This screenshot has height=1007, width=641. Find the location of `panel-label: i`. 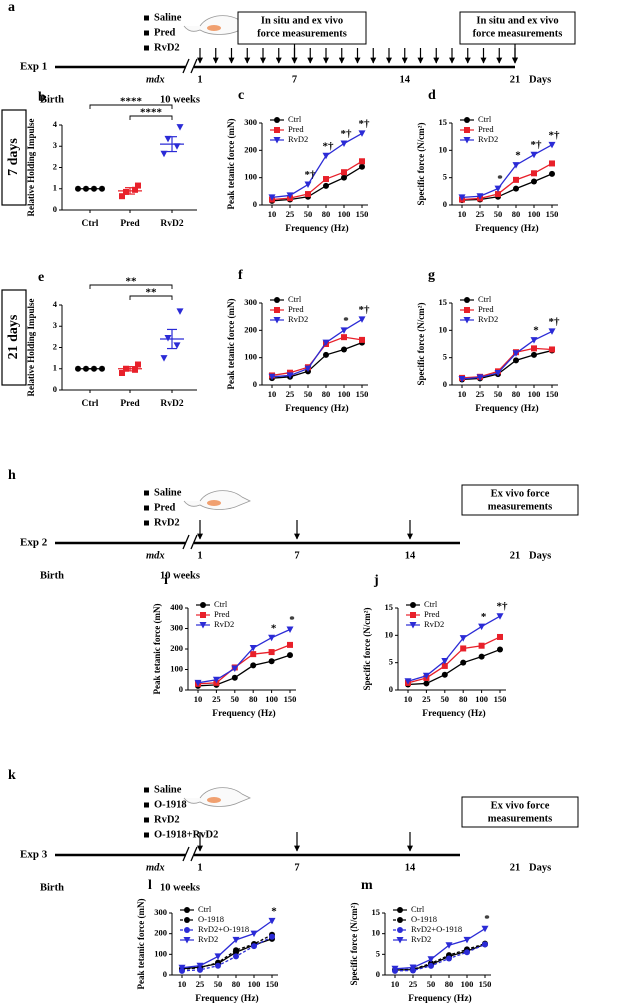

panel-label: i is located at coordinates (166, 580).